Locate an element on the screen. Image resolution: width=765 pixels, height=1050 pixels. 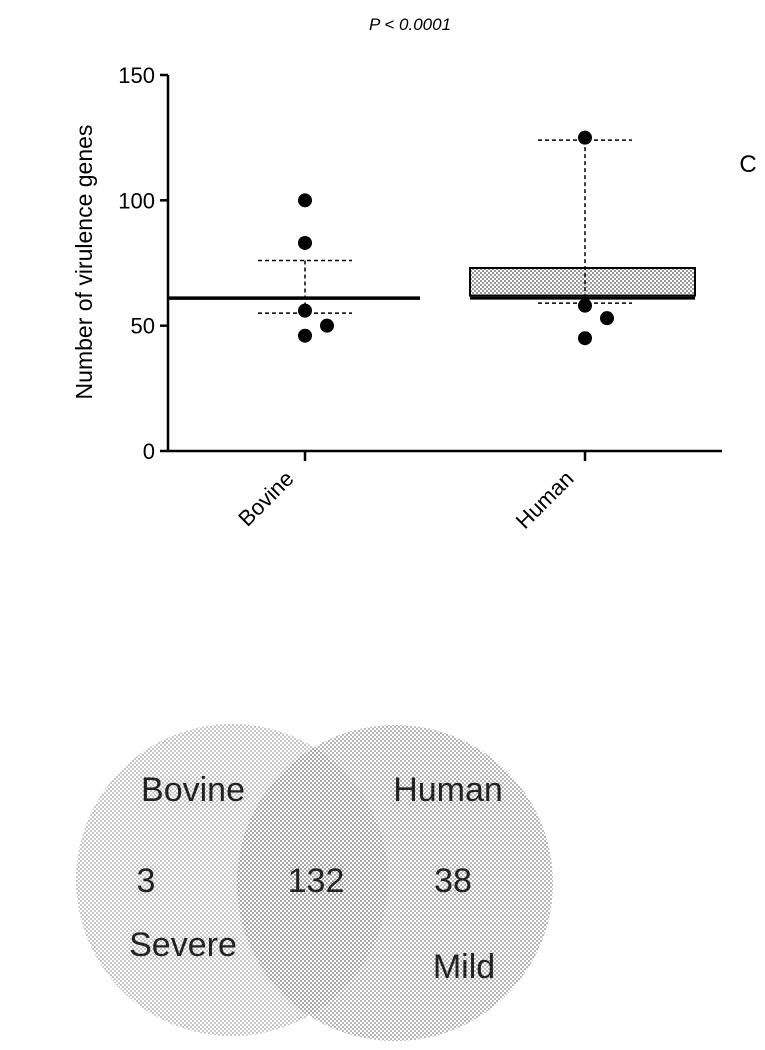
x-tick-label: Human is located at coordinates (545, 500).